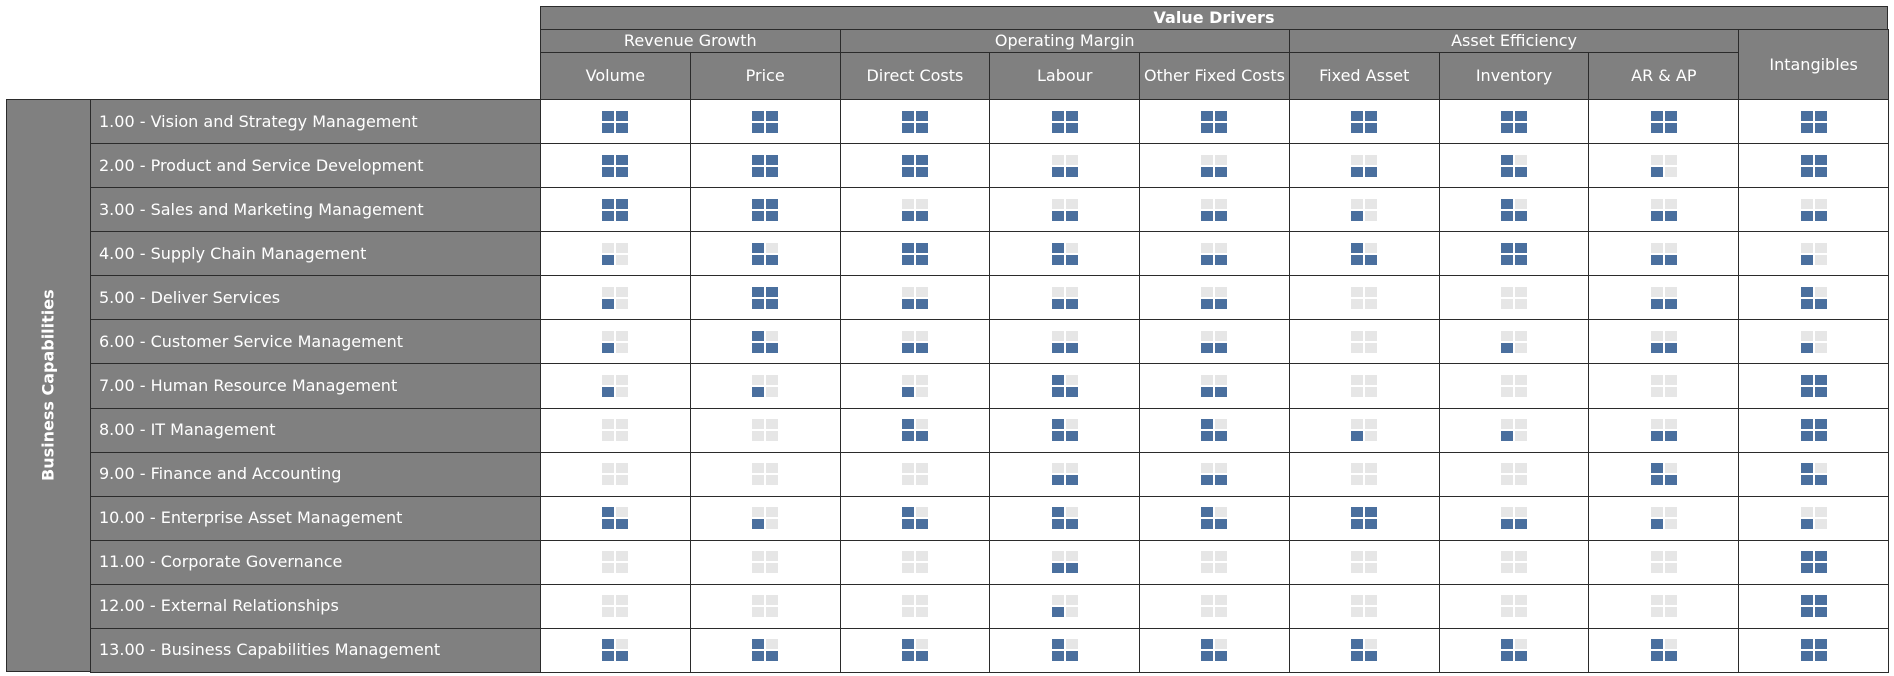 The width and height of the screenshot is (1894, 676). I want to click on row-label: 10.00 - Enterprise Asset Management, so click(315, 518).